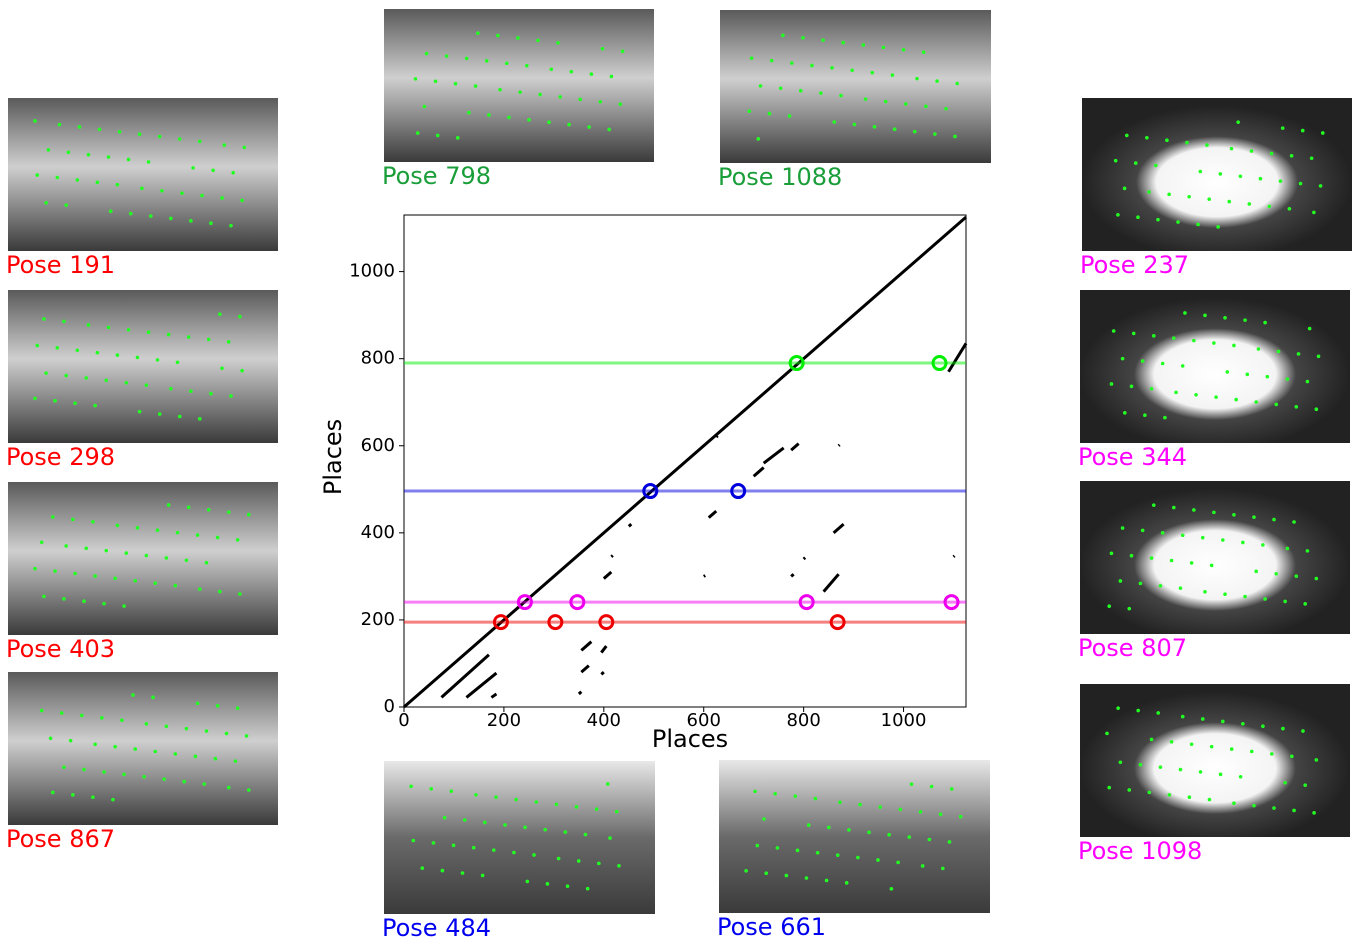 The image size is (1359, 939). I want to click on y-tick-label: 800, so click(378, 358).